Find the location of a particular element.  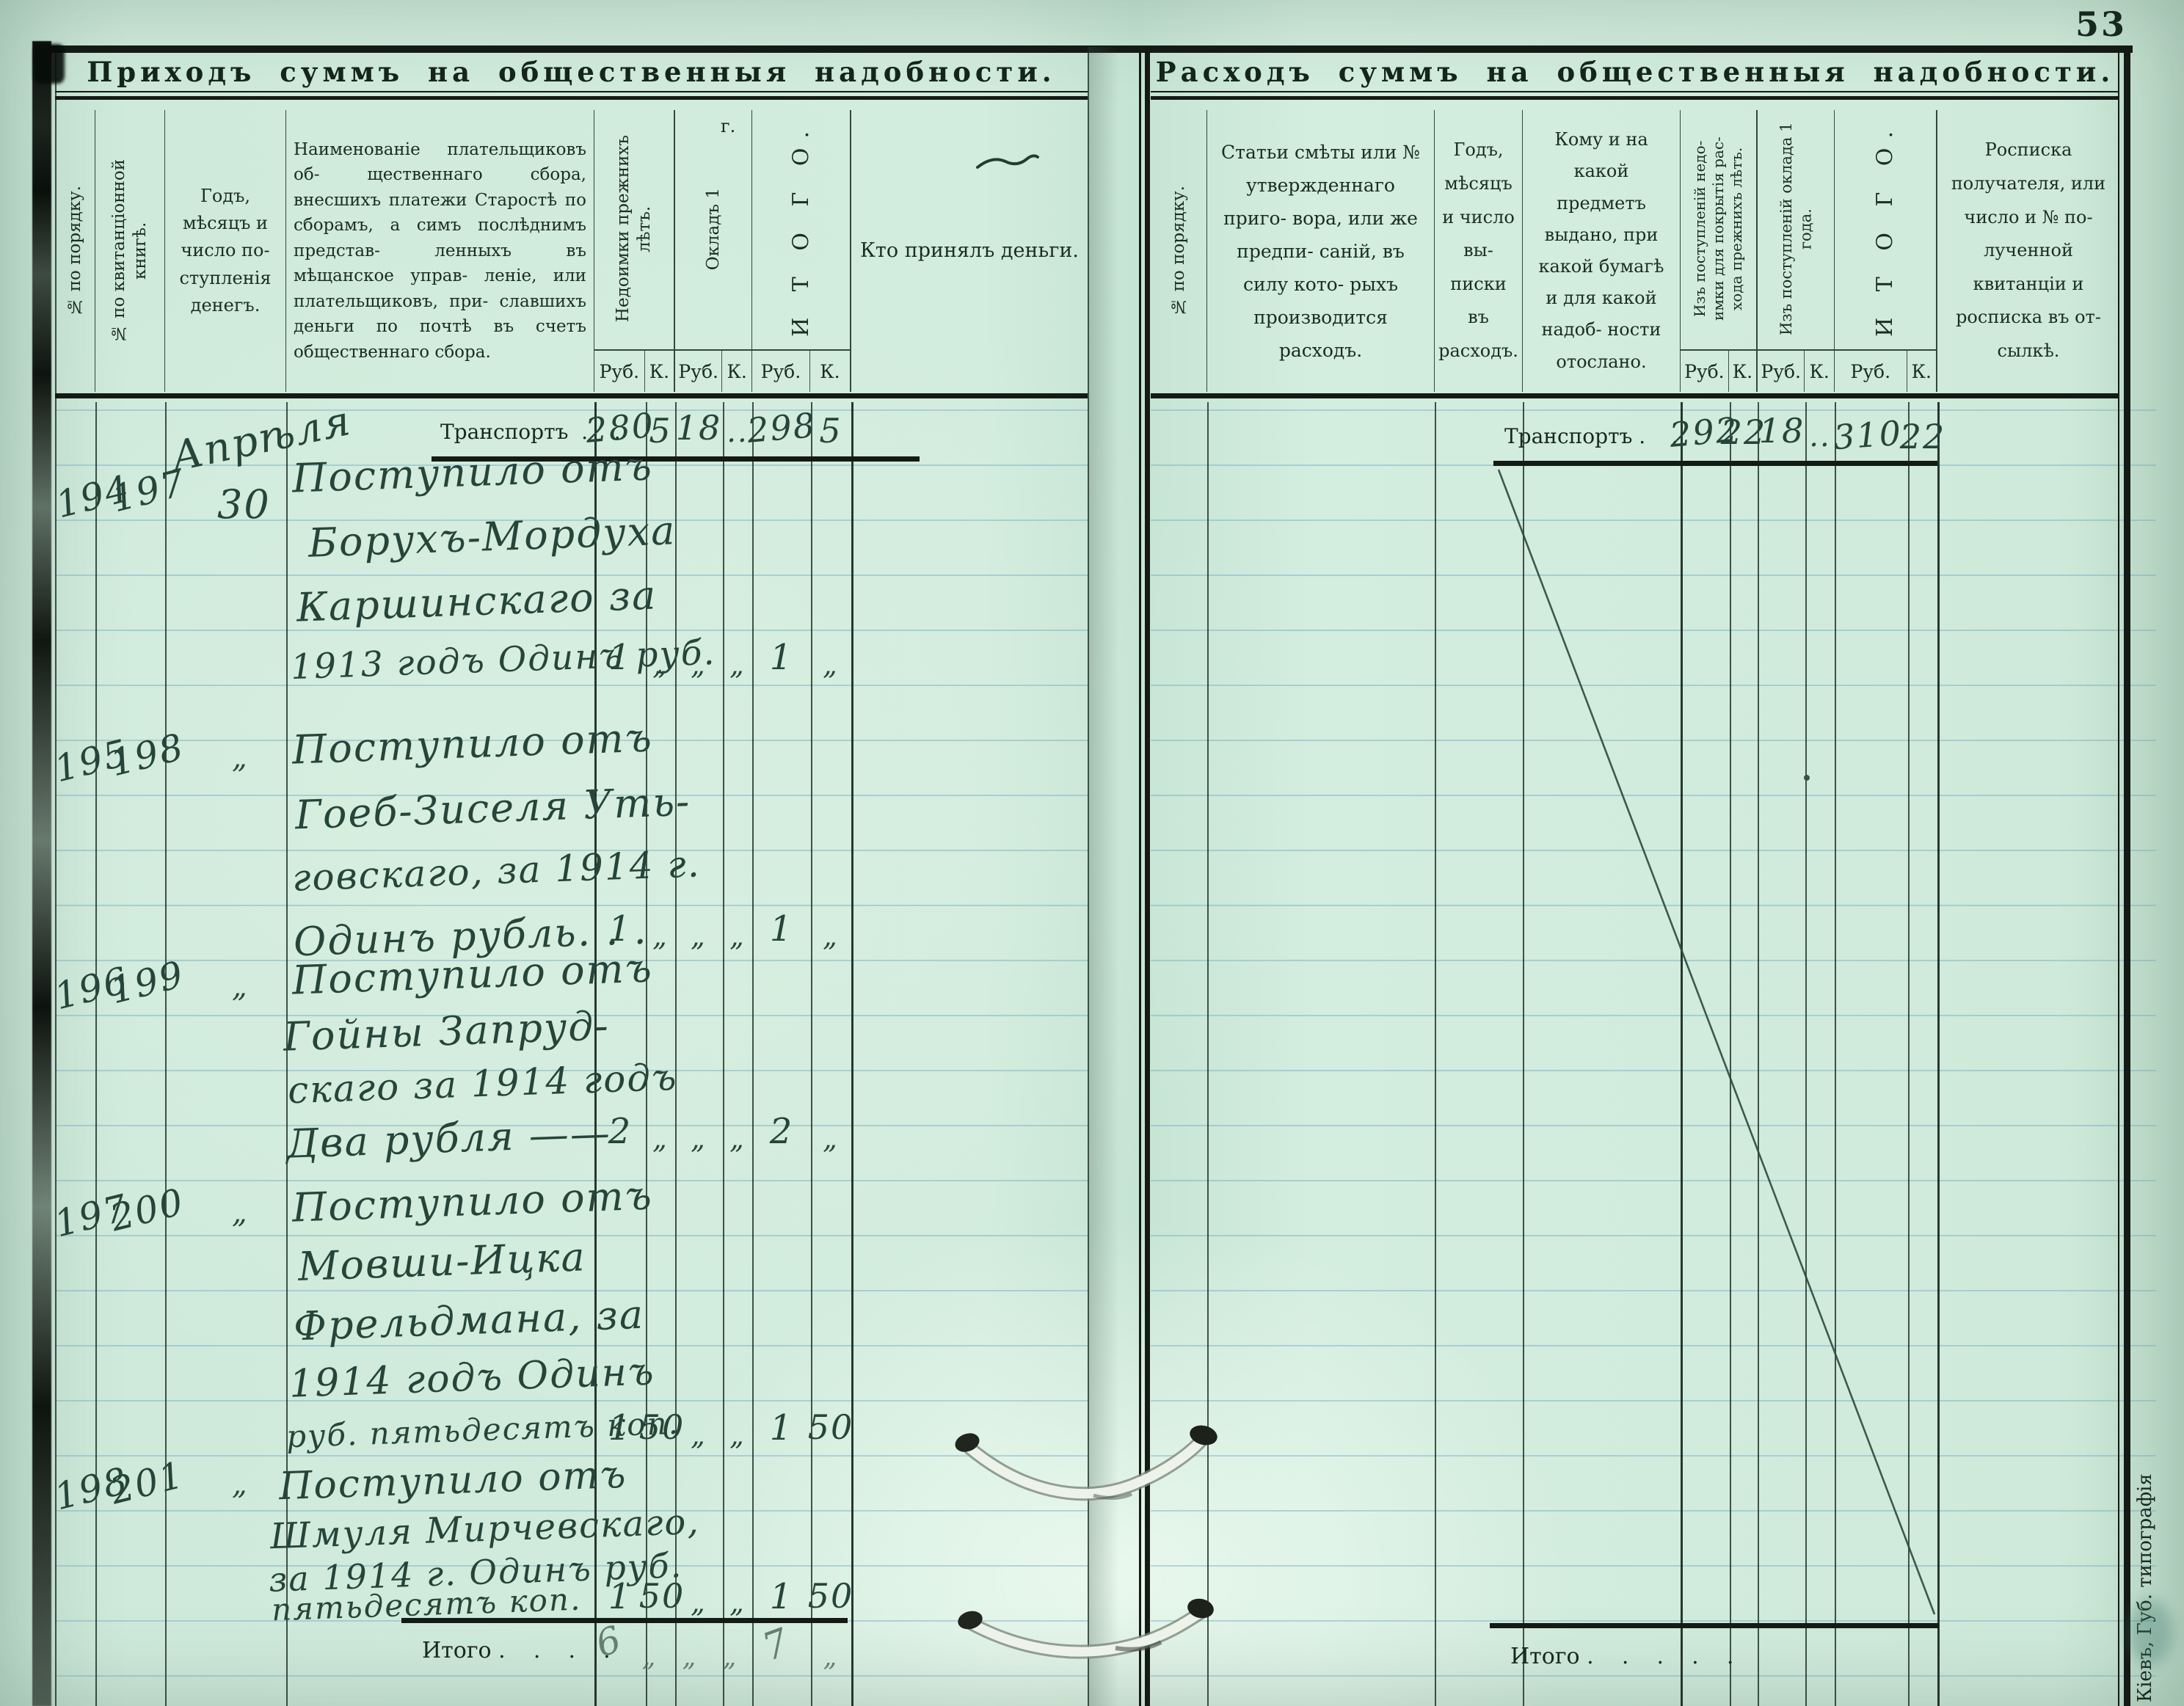

left-col-receiver-label: Кто принялъ деньги. is located at coordinates (969, 251).